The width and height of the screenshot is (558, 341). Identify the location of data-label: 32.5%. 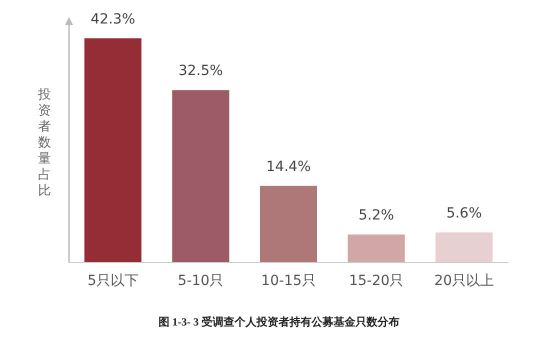
(200, 71).